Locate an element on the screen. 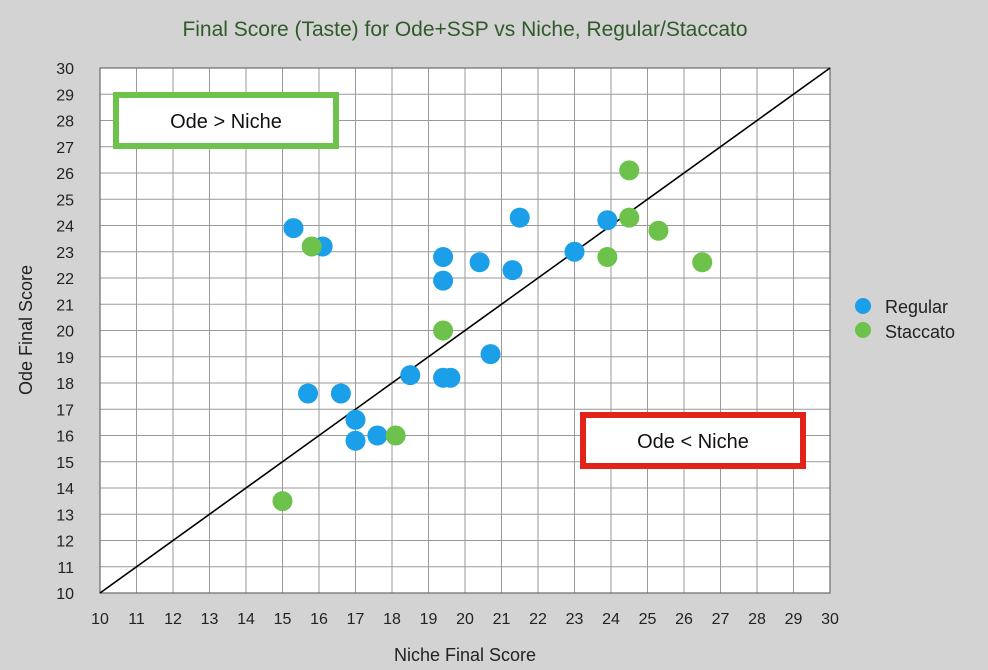 The image size is (988, 670). x-tick-label: 30 is located at coordinates (830, 619).